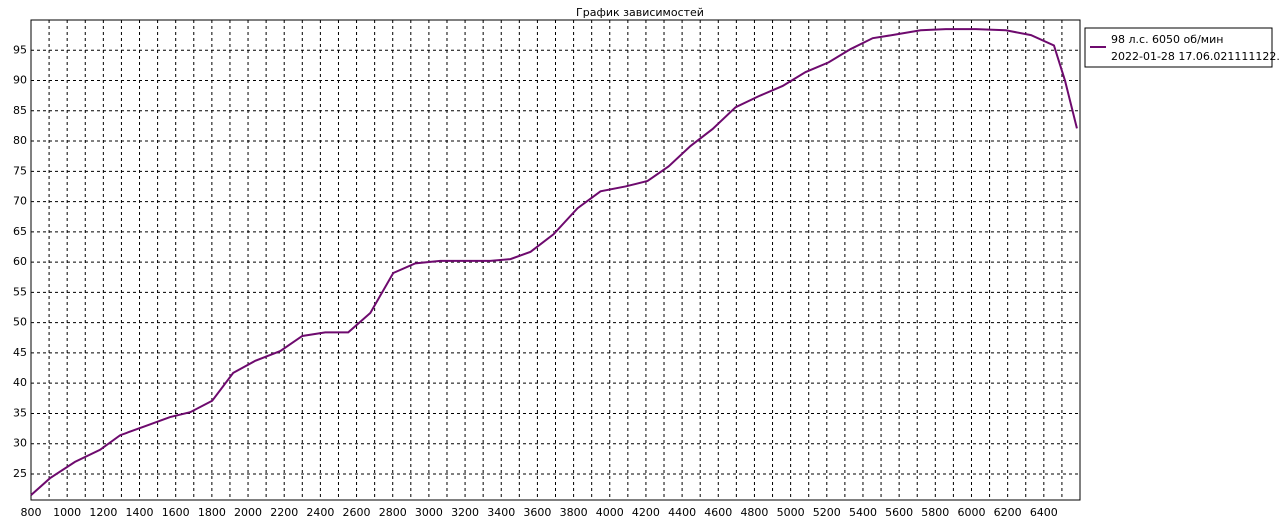 The width and height of the screenshot is (1280, 526). Describe the element at coordinates (20, 352) in the screenshot. I see `y-tick-label: 45` at that location.